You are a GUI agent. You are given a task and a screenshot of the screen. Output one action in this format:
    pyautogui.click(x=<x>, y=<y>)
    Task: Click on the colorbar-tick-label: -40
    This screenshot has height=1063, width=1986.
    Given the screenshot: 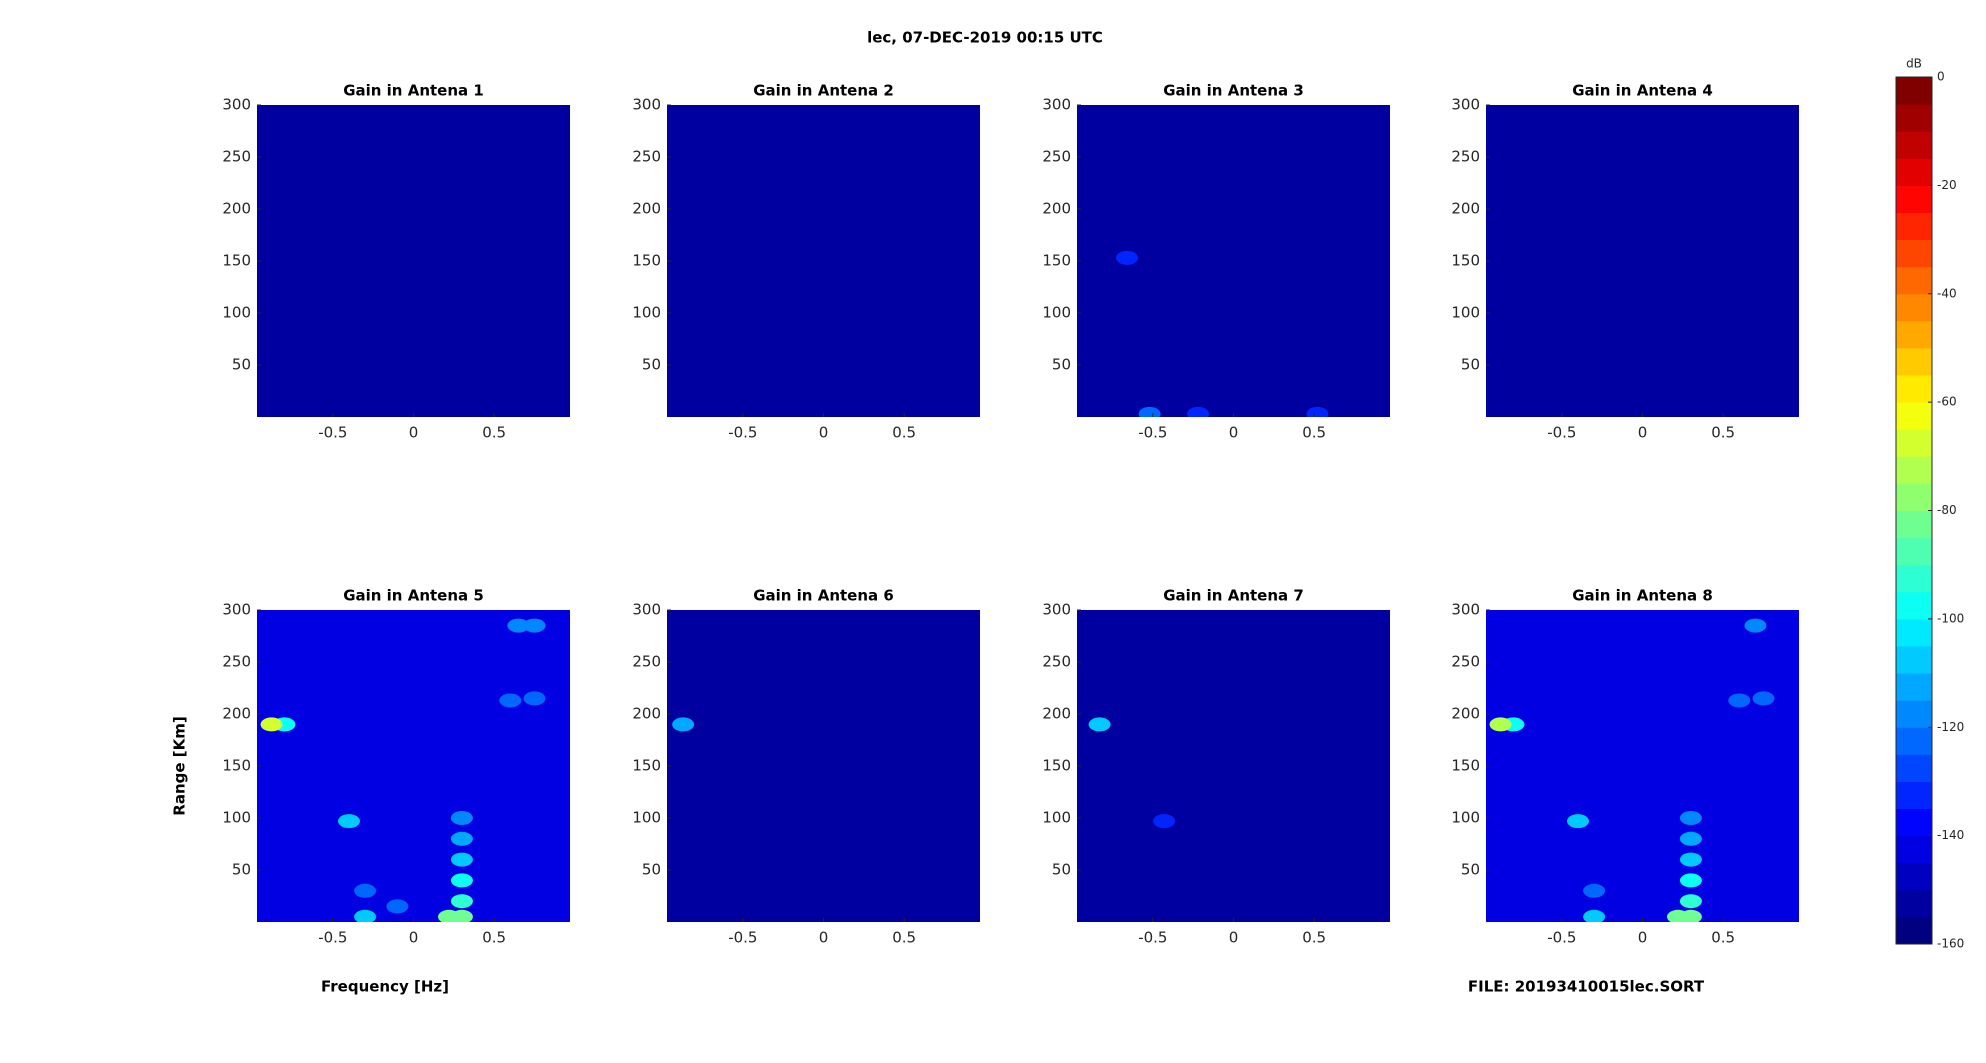 What is the action you would take?
    pyautogui.click(x=1947, y=293)
    